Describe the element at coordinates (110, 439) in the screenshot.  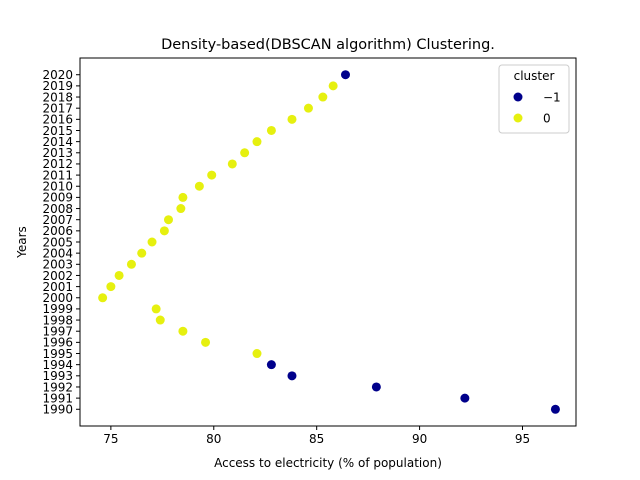
I see `x-tick-label-0: 75` at that location.